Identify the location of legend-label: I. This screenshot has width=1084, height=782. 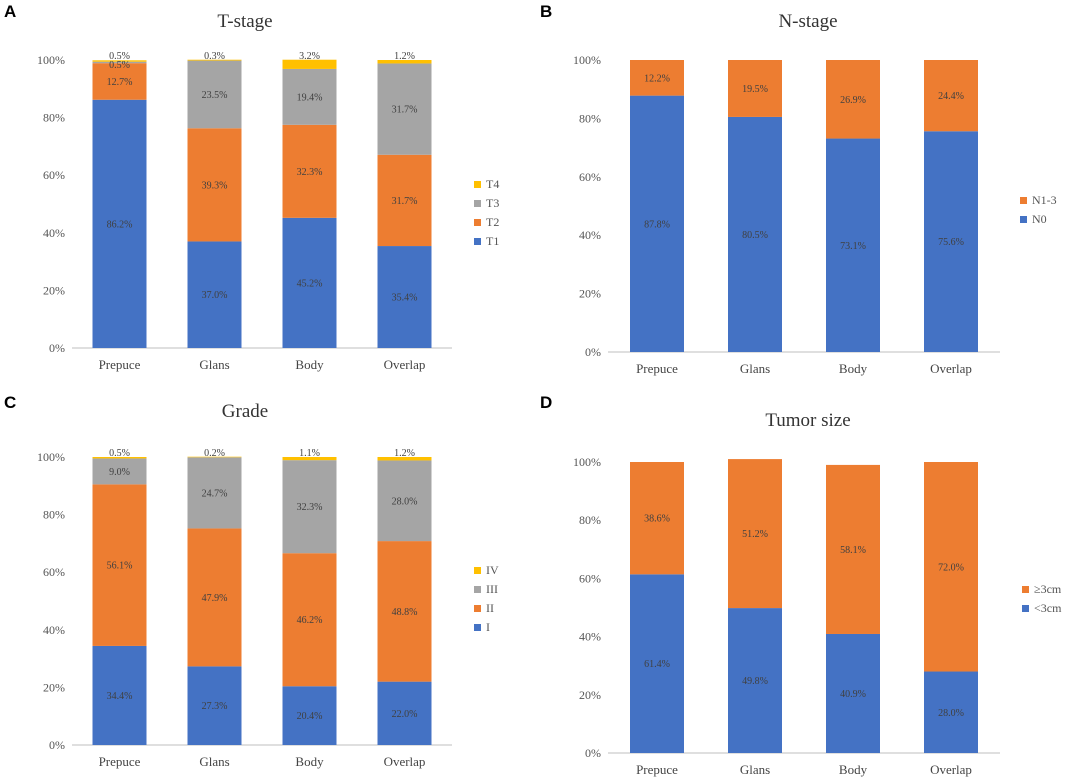
(488, 627).